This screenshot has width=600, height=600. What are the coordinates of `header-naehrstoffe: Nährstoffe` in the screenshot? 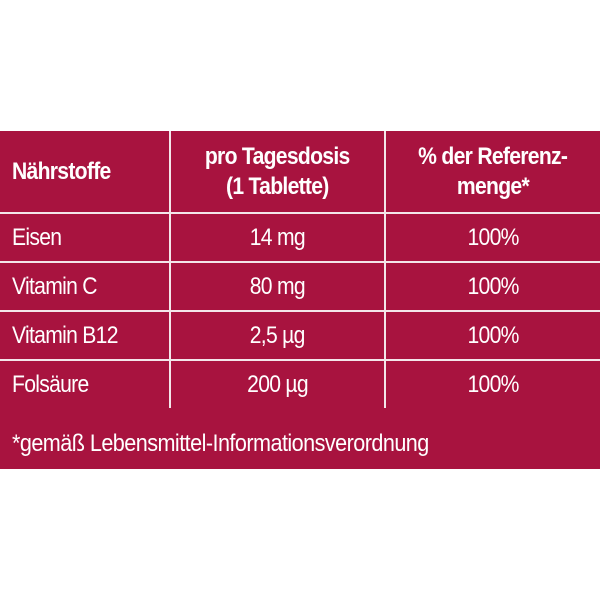 It's located at (61, 171).